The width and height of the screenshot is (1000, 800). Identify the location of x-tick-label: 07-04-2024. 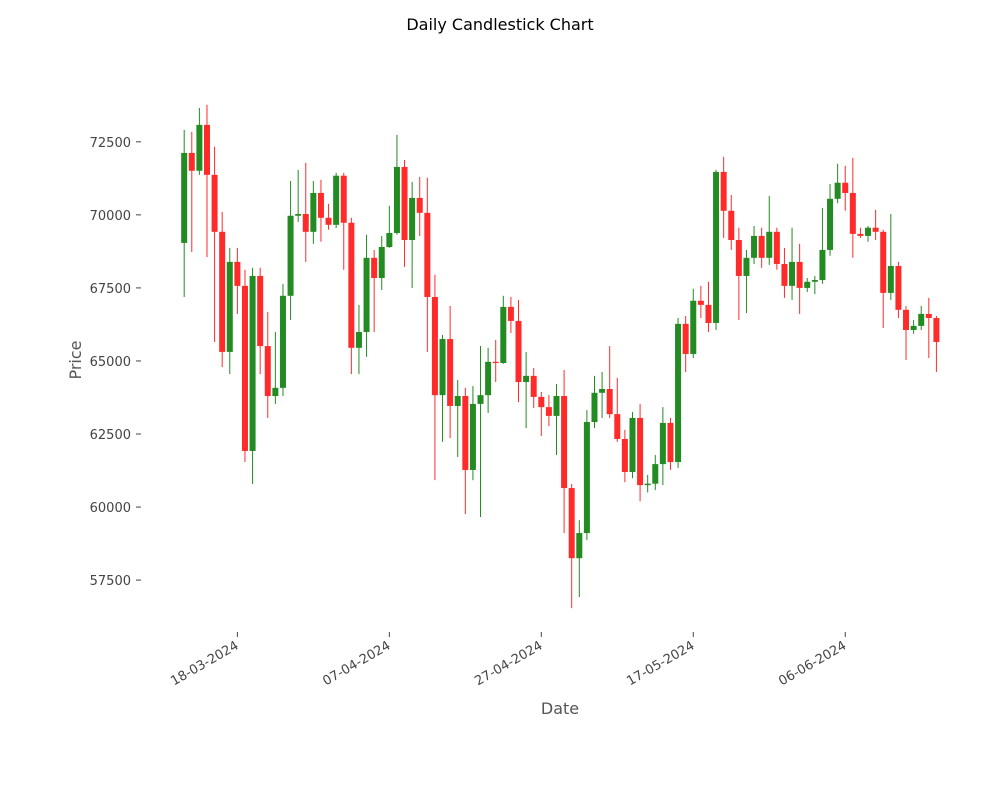
(356, 663).